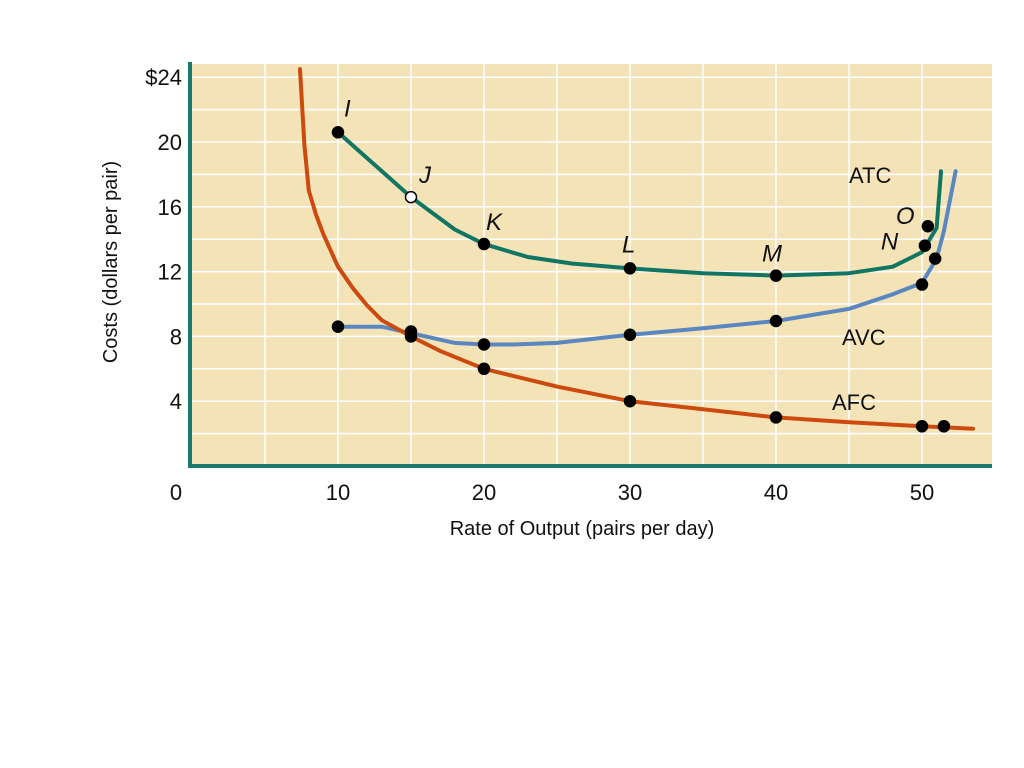 Image resolution: width=1024 pixels, height=768 pixels. What do you see at coordinates (870, 175) in the screenshot?
I see `series-label-atc: ATC` at bounding box center [870, 175].